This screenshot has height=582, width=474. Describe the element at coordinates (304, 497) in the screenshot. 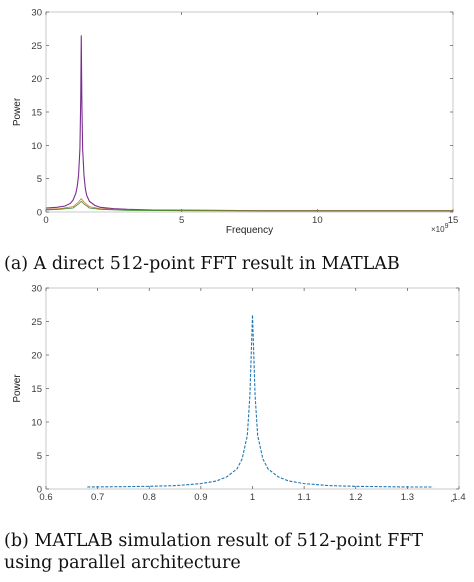

I see `x-tick-label: 1.1` at that location.